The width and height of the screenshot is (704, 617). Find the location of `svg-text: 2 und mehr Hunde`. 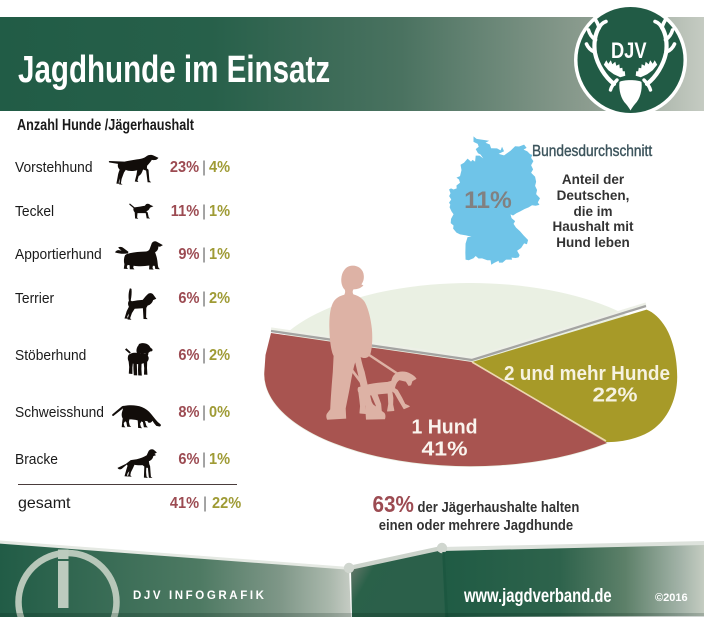

svg-text: 2 und mehr Hunde is located at coordinates (587, 373).